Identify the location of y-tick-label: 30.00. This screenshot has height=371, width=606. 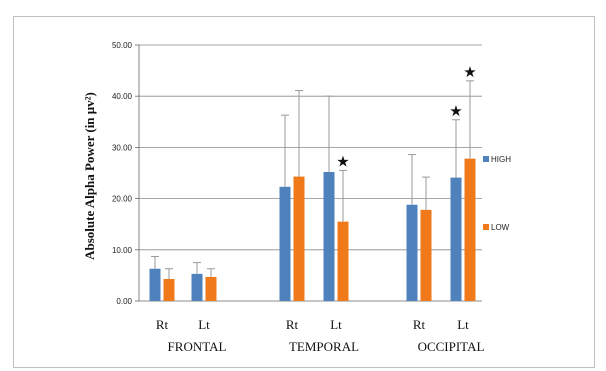
(122, 147).